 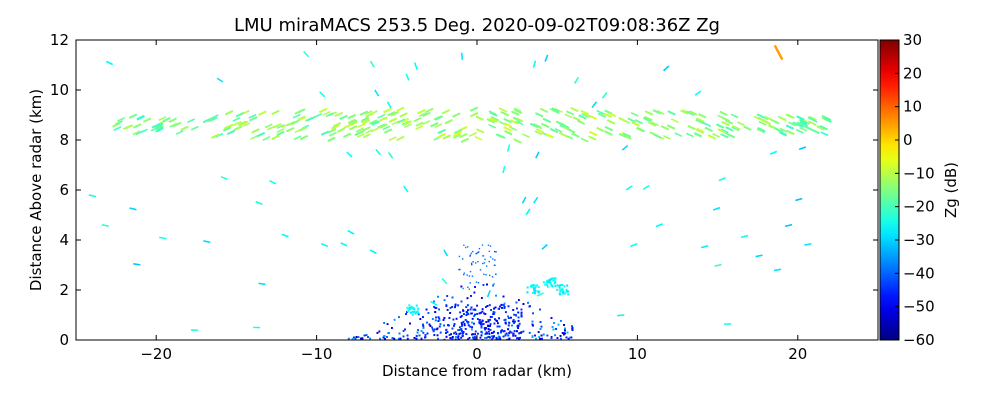 What do you see at coordinates (64, 340) in the screenshot?
I see `y-tick-label: 0` at bounding box center [64, 340].